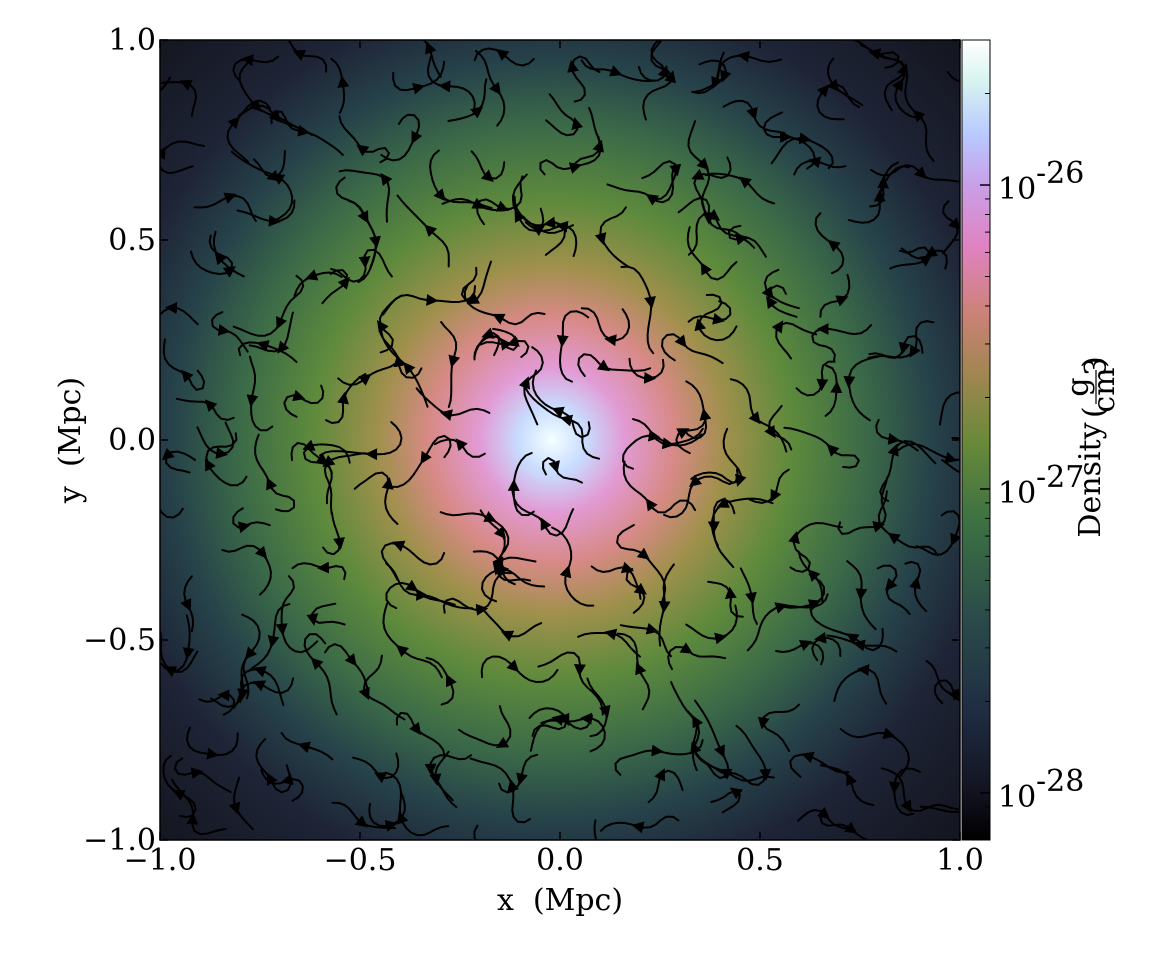 Image resolution: width=1155 pixels, height=960 pixels. What do you see at coordinates (132, 240) in the screenshot?
I see `y-tick-label: 0.5` at bounding box center [132, 240].